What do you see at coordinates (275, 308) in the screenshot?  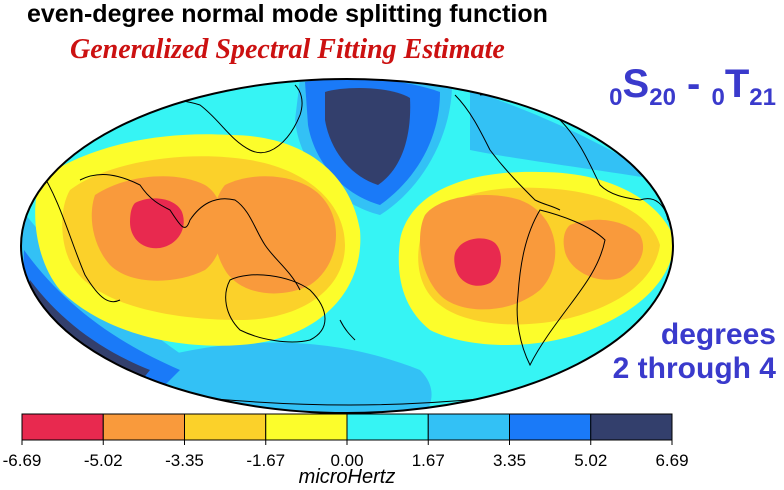 I see `coast-australia` at bounding box center [275, 308].